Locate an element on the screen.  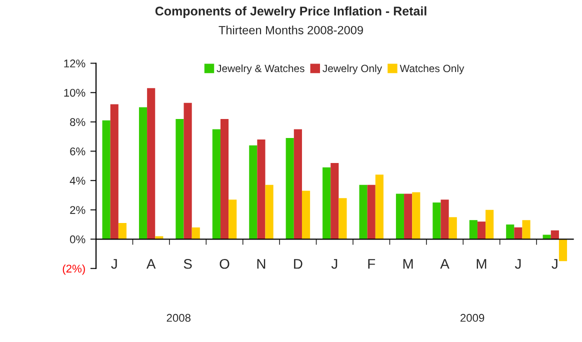
chart-subtitle: Thirteen Months 2008-2009 is located at coordinates (290, 30).